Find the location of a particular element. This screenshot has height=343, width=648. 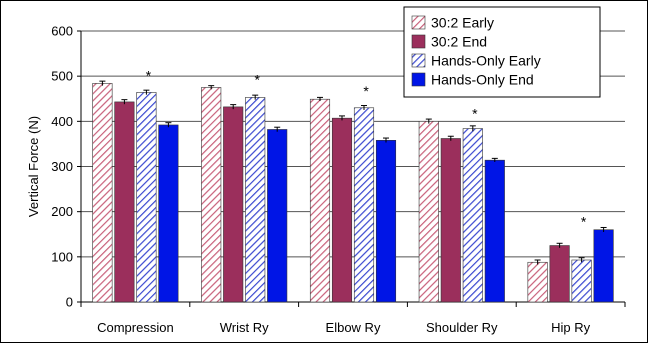

y-tick-label: 600 is located at coordinates (62, 31).